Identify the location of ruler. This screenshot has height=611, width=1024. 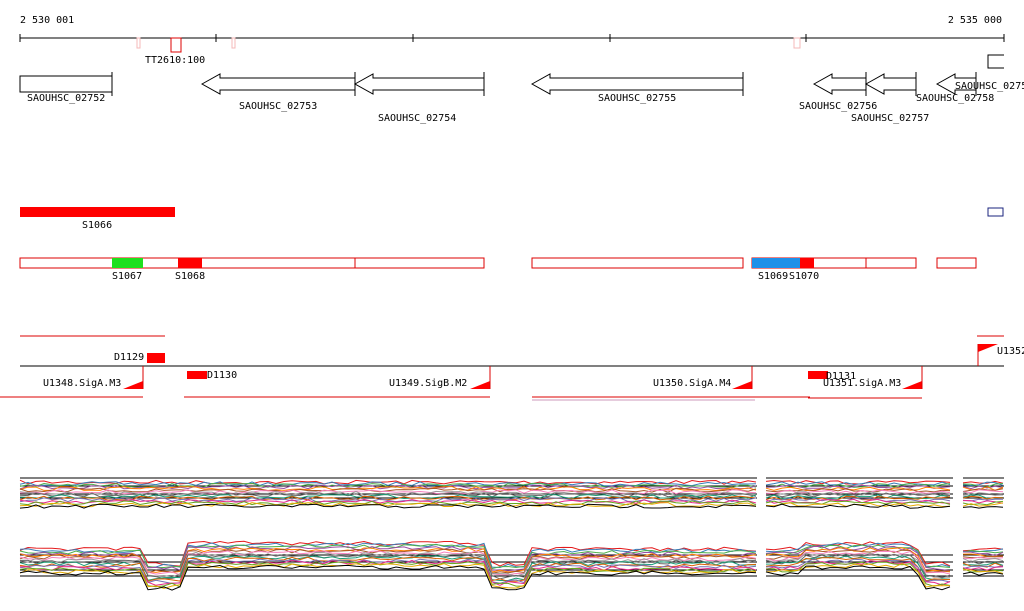
(512, 38).